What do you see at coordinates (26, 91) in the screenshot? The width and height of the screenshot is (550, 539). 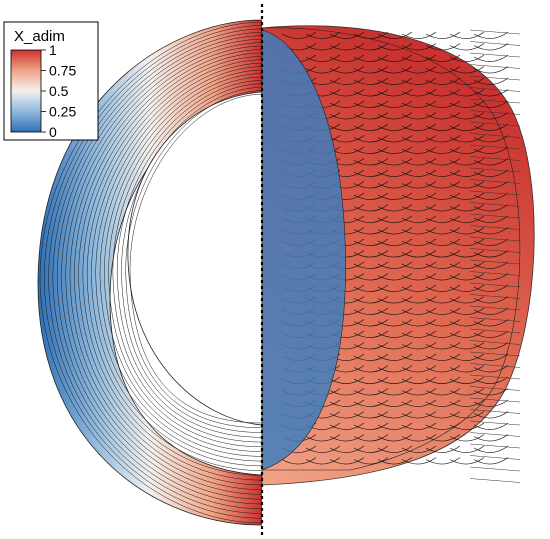 I see `colorbar` at bounding box center [26, 91].